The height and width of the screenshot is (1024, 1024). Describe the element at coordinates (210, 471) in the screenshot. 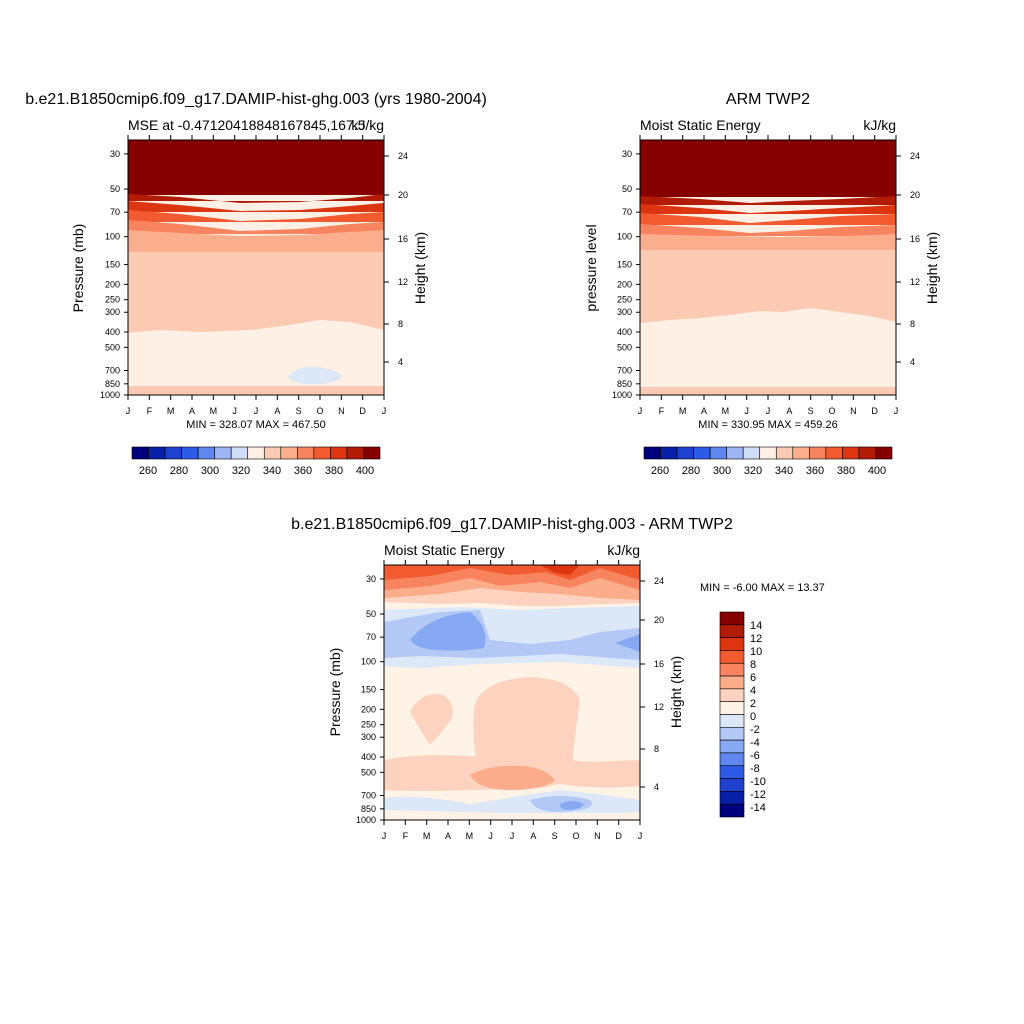

I see `model-colorbar-label: 300` at that location.